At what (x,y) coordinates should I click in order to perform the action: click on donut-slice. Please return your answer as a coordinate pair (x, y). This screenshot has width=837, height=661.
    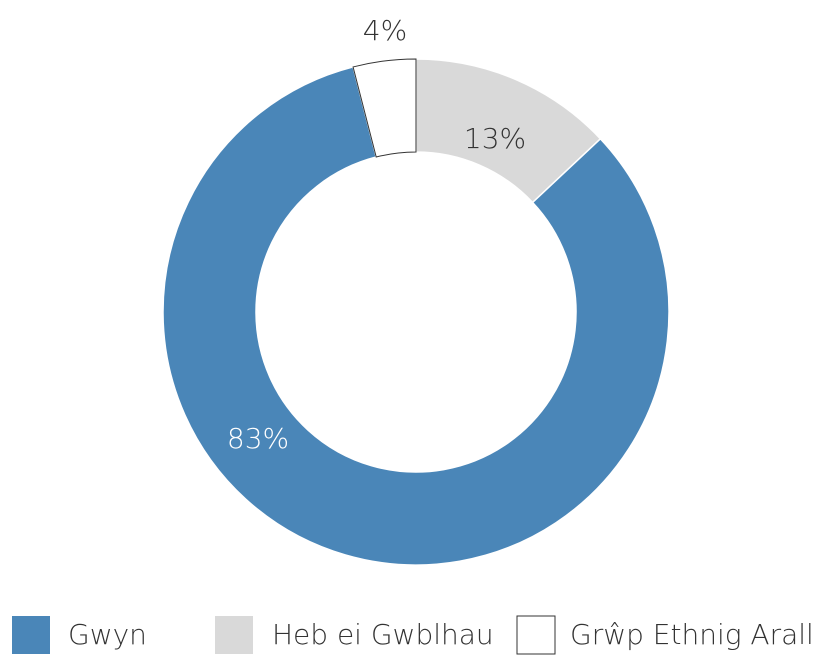
    Looking at the image, I should click on (384, 108).